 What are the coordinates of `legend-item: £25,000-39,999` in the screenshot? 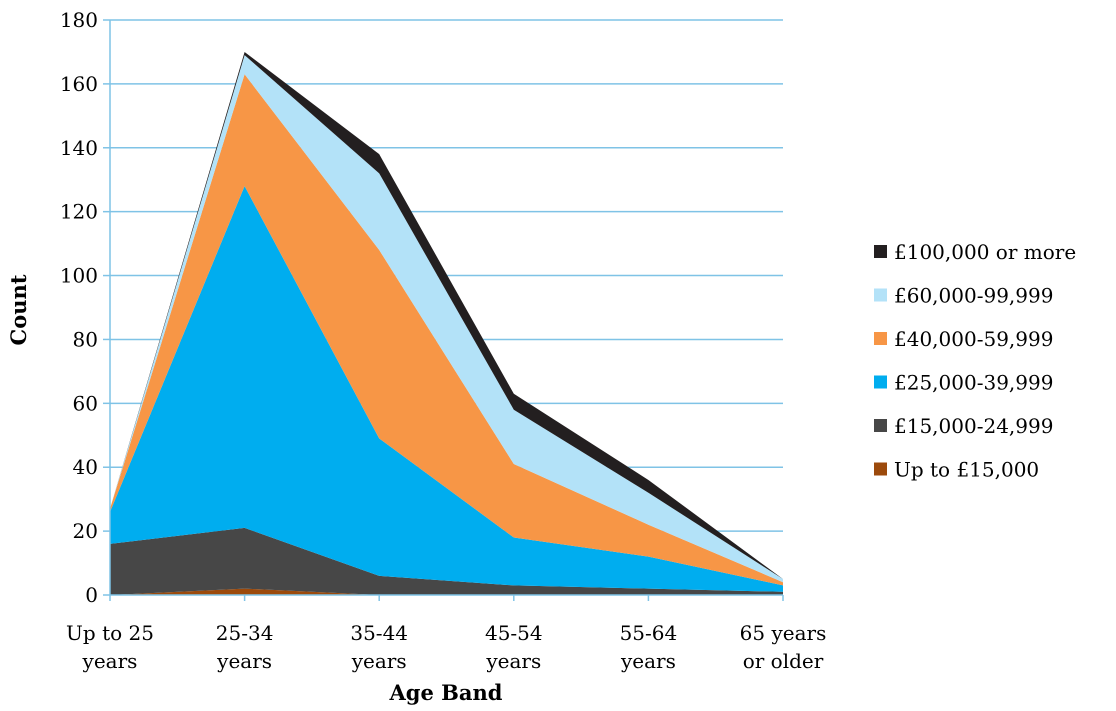 It's located at (963, 383).